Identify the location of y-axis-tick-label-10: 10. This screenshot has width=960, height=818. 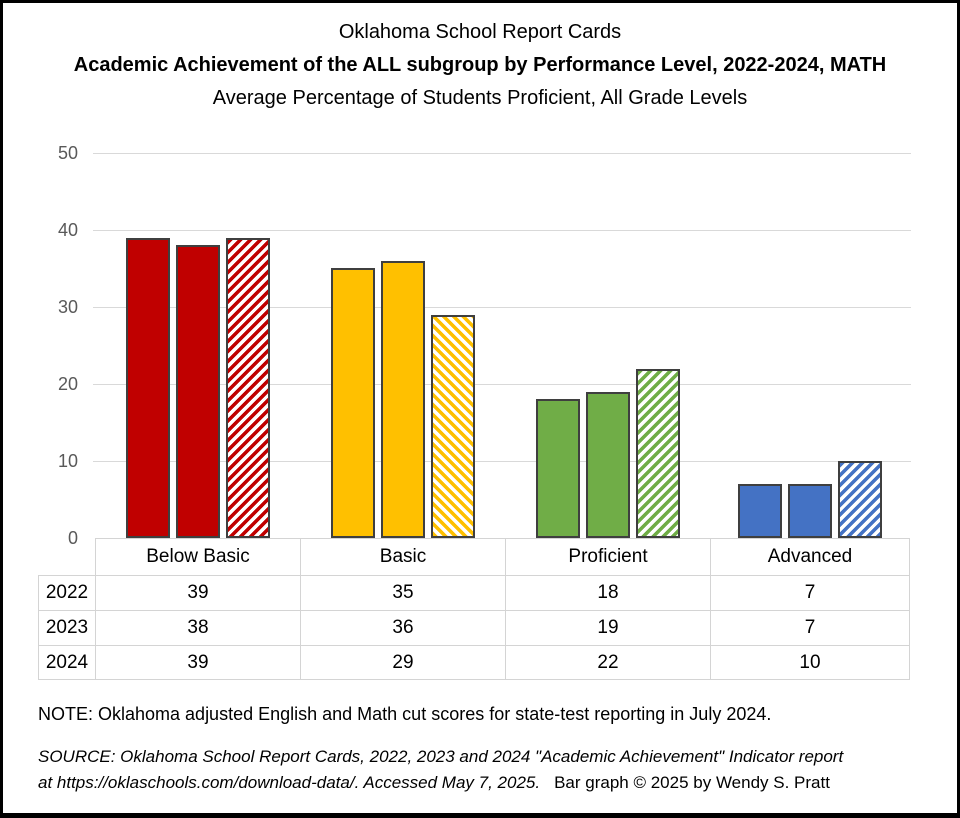
(67, 461).